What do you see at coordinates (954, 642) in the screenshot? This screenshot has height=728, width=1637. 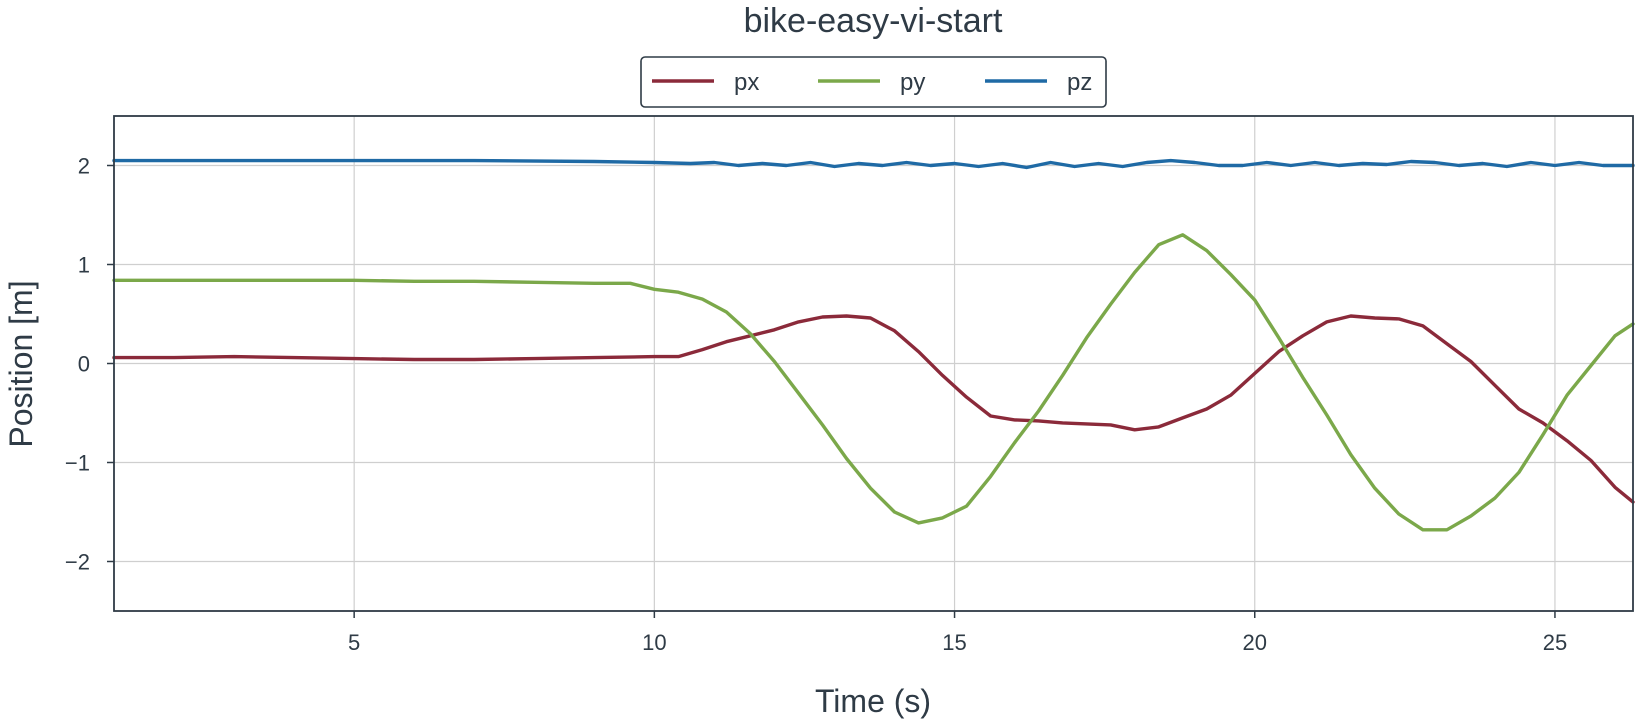 I see `x-tick-label: 15` at bounding box center [954, 642].